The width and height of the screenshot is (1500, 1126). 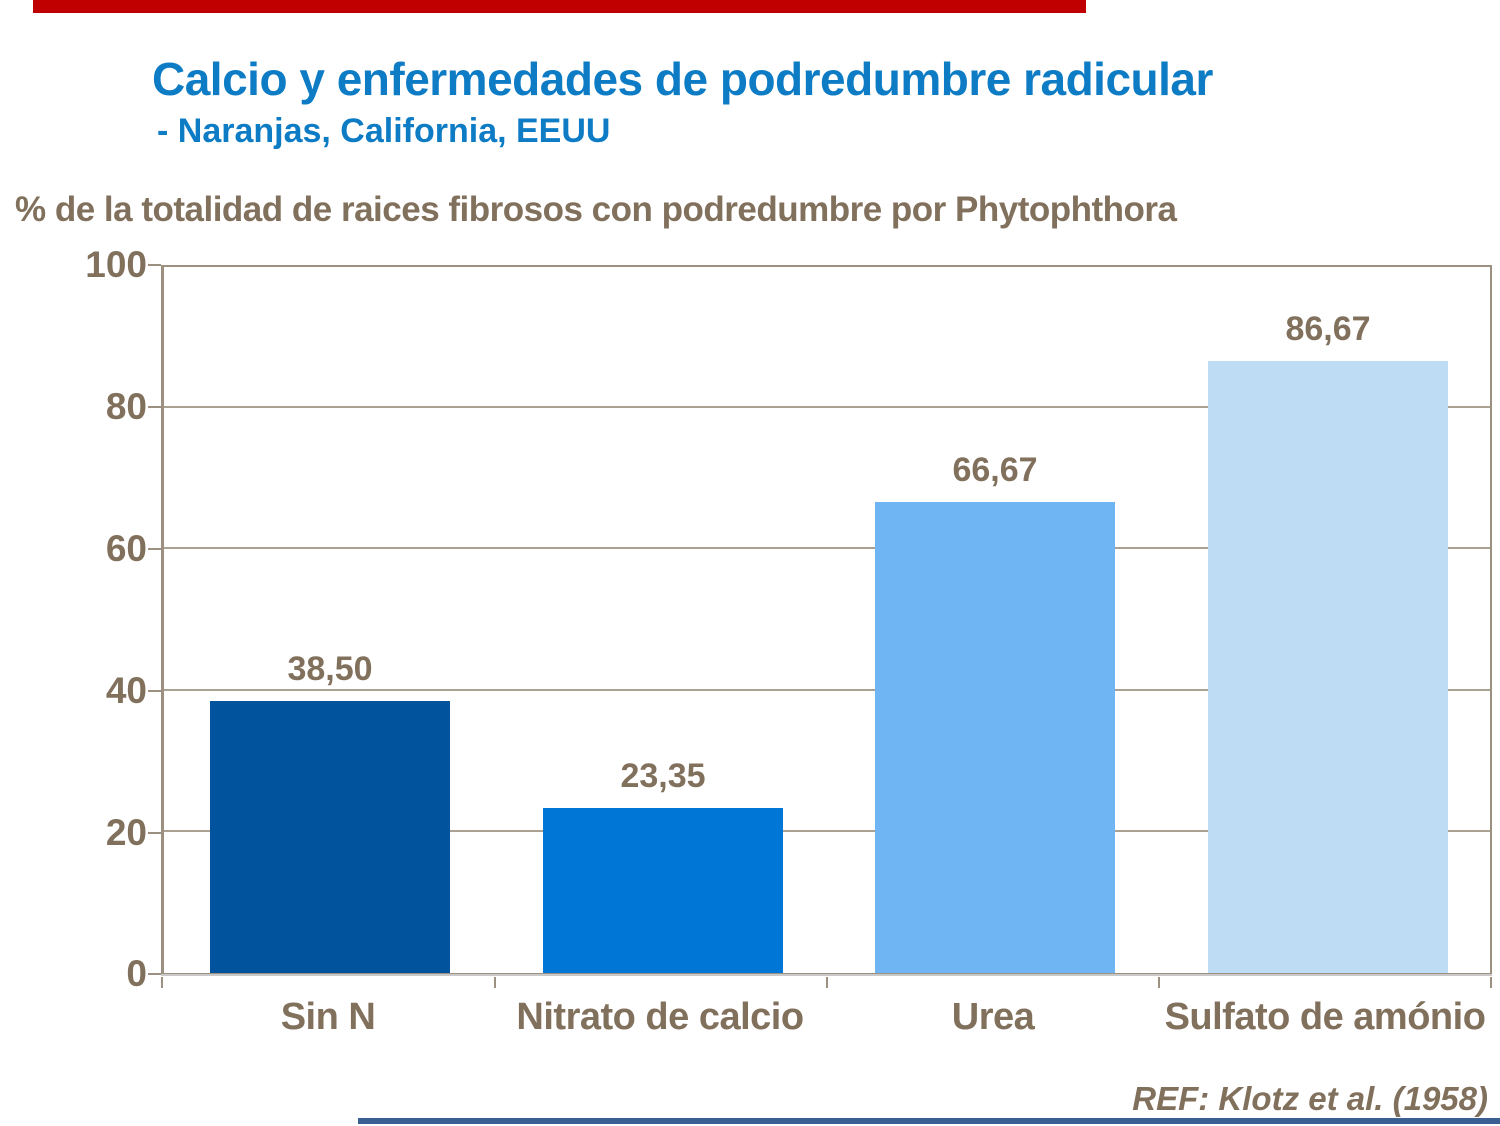 What do you see at coordinates (663, 890) in the screenshot?
I see `bar-nitrato-de-calcio` at bounding box center [663, 890].